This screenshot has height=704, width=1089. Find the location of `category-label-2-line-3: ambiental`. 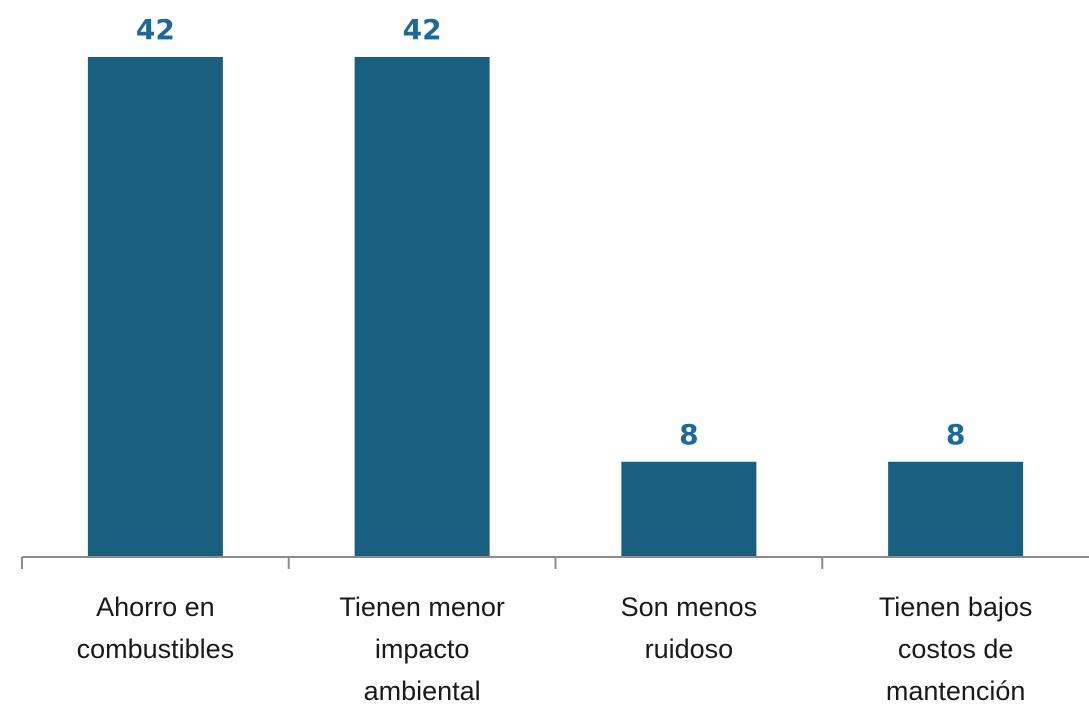

category-label-2-line-3: ambiental is located at coordinates (422, 690).